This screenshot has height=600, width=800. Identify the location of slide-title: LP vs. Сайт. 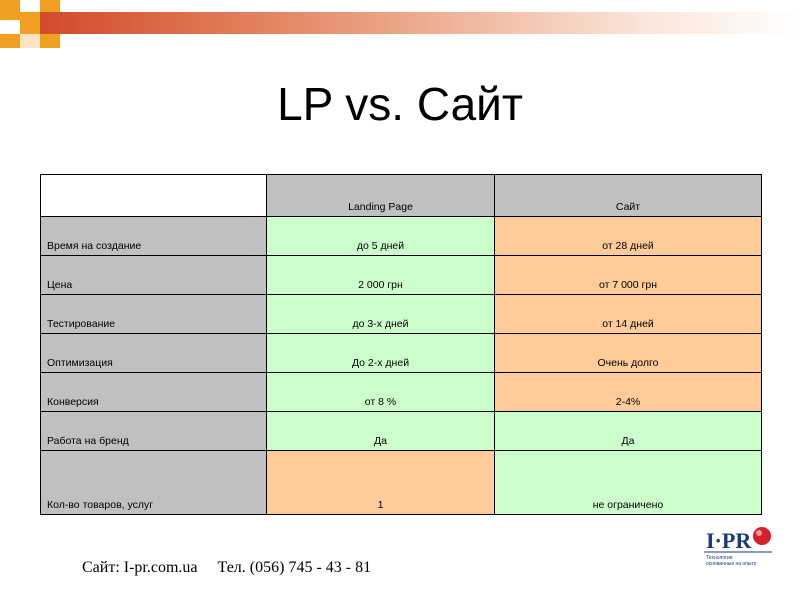
(400, 104).